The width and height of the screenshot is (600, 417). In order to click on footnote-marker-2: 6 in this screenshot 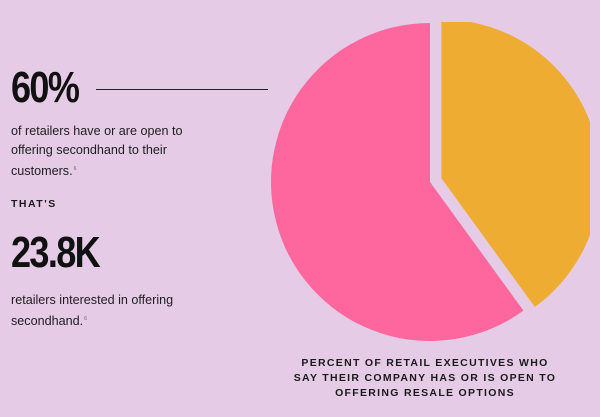, I will do `click(85, 319)`.